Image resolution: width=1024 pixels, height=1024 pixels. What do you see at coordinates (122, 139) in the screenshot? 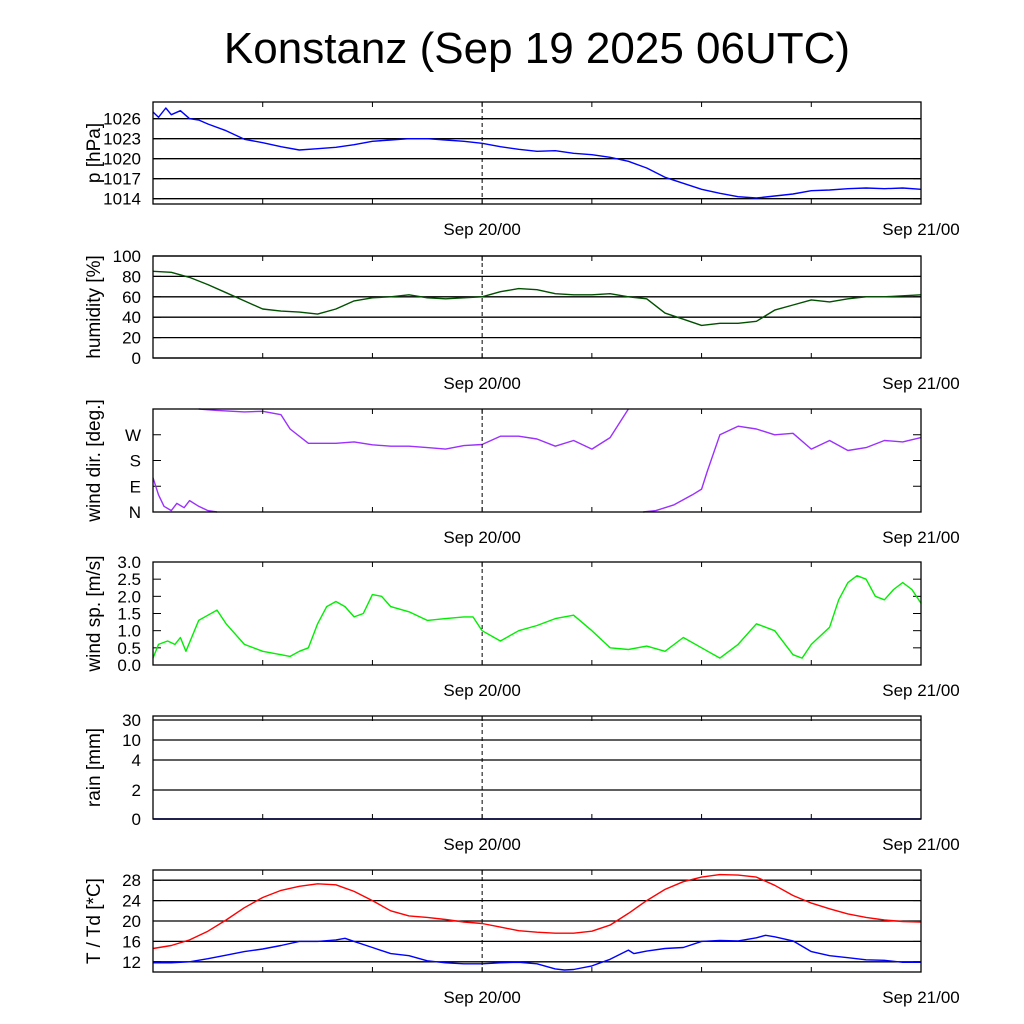
I see `y-tick-label: 1023` at bounding box center [122, 139].